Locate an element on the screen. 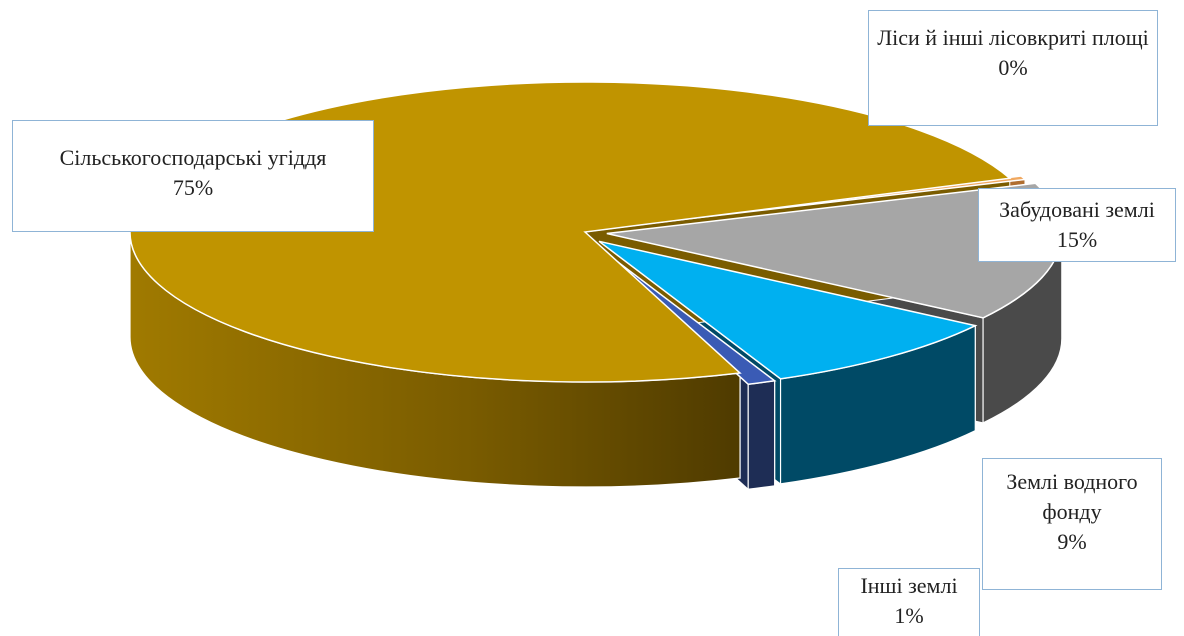 The image size is (1184, 636). label-forests: Ліси й інші лісовкриті площі 0% is located at coordinates (1013, 68).